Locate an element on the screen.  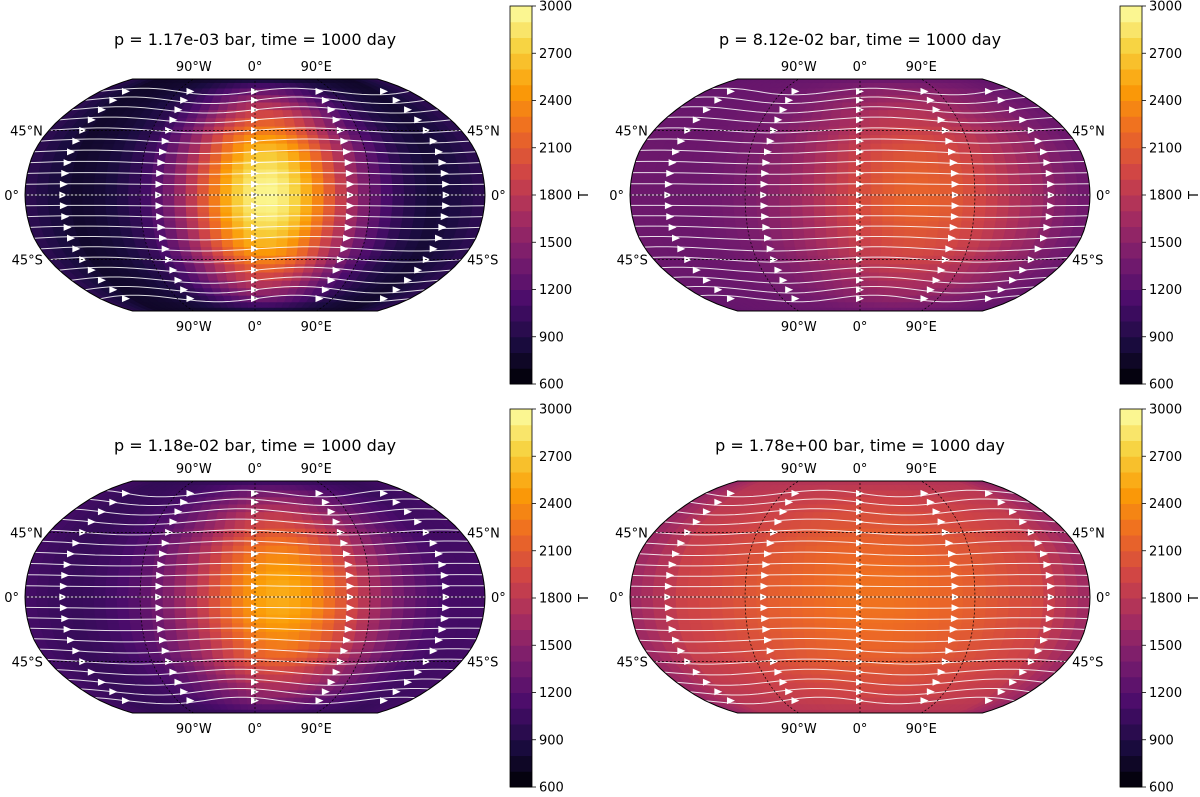
colorbar-tick-label: 1200 is located at coordinates (555, 693).